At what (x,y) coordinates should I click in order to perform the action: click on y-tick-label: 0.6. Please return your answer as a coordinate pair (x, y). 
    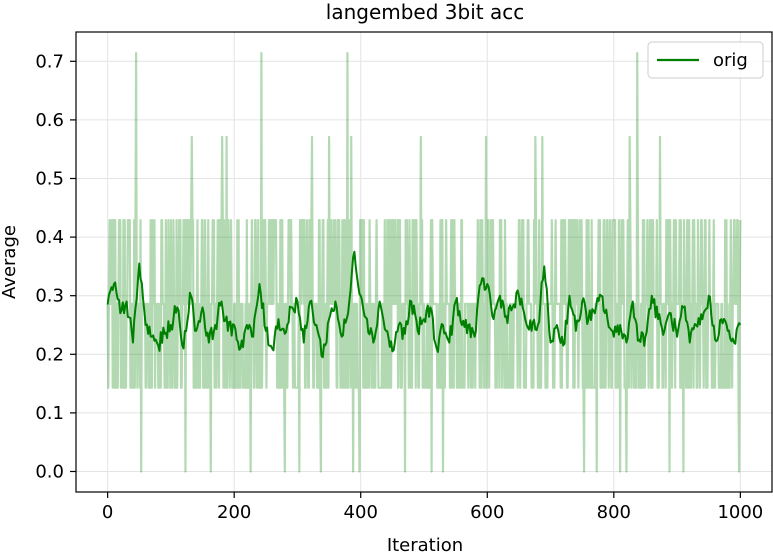
    Looking at the image, I should click on (49, 120).